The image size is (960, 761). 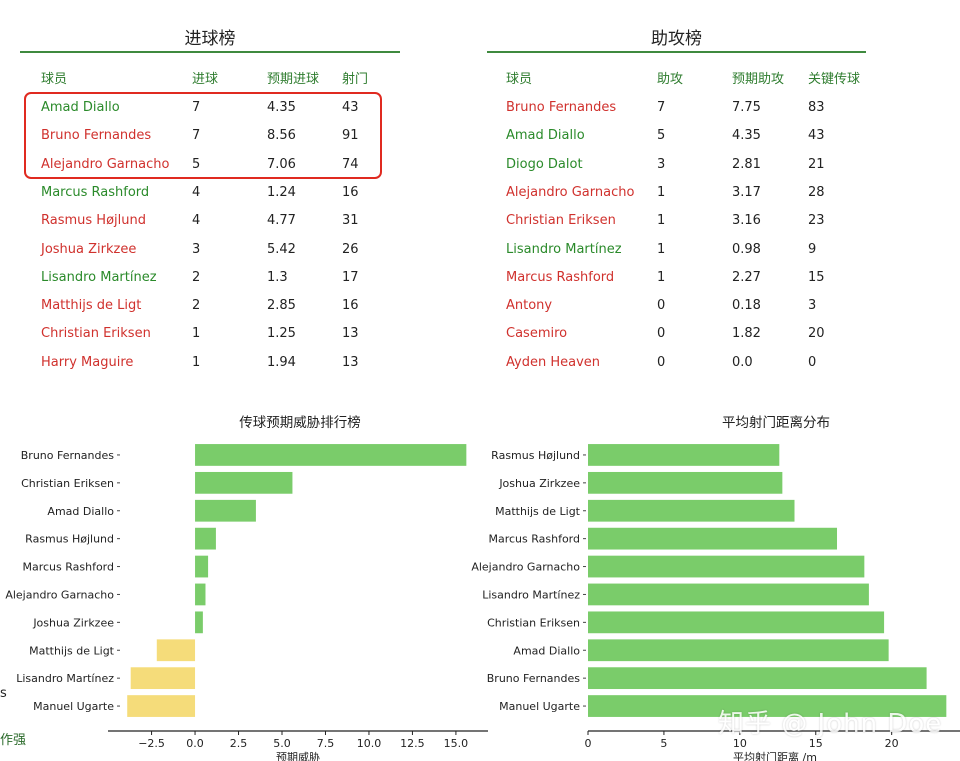 What do you see at coordinates (240, 363) in the screenshot?
I see `goals-row: Harry Maguire 1 1.94 13` at bounding box center [240, 363].